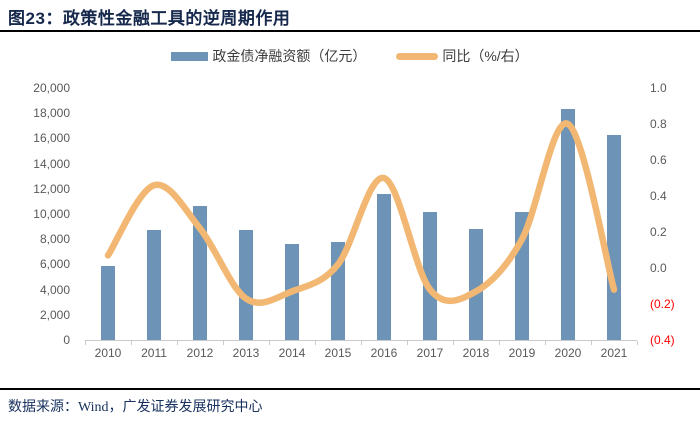 The height and width of the screenshot is (423, 700). I want to click on left-axis-tick-label: 10,000, so click(51, 214).